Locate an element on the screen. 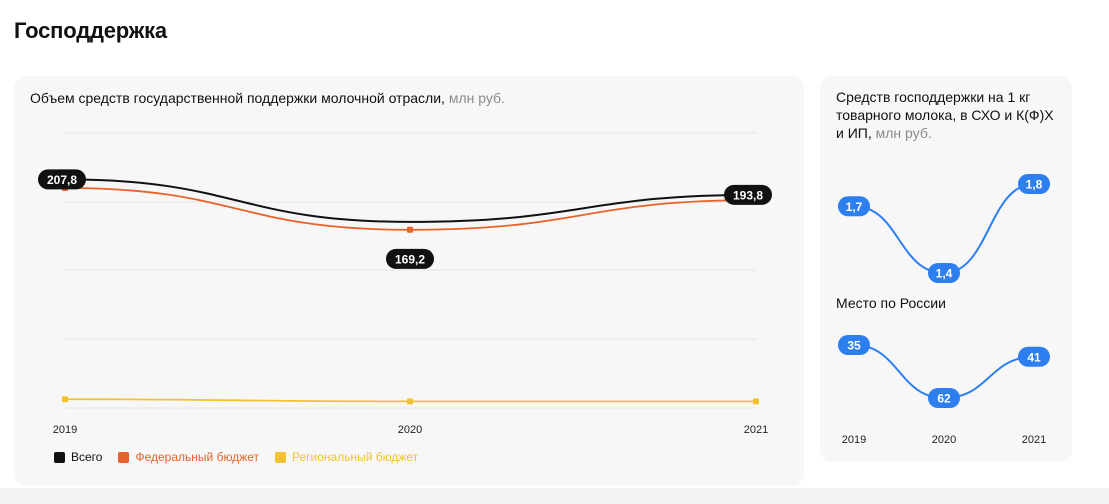 The image size is (1109, 504). data-label-rank-2019-bg is located at coordinates (854, 345).